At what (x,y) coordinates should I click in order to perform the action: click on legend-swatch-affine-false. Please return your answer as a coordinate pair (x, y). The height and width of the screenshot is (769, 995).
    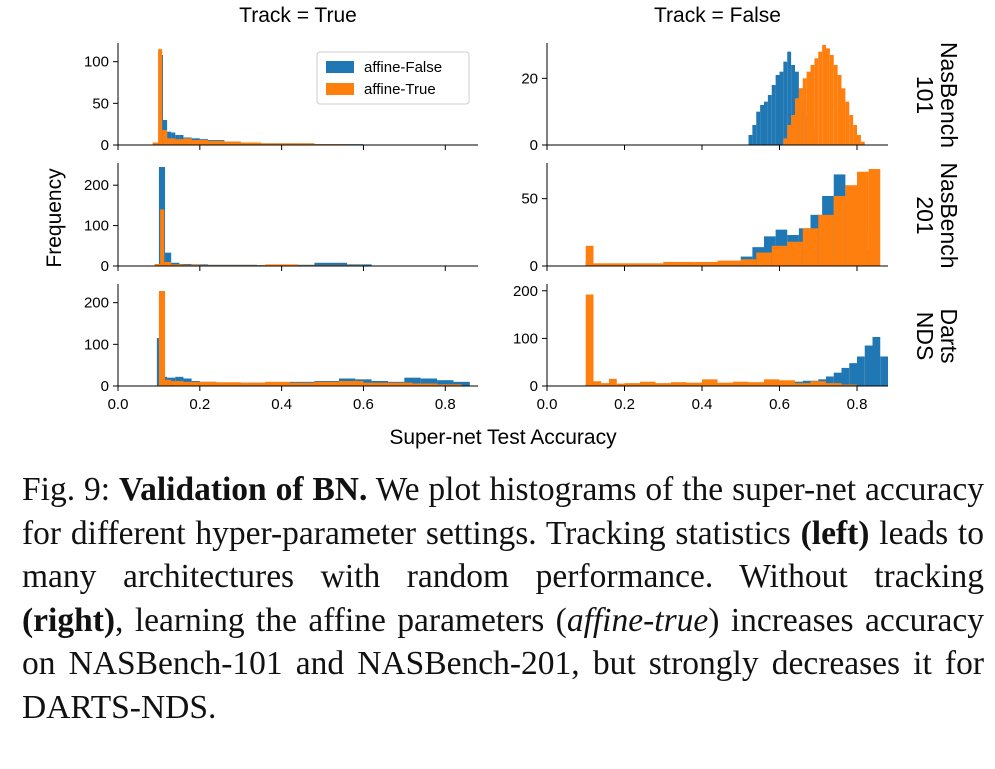
    Looking at the image, I should click on (340, 67).